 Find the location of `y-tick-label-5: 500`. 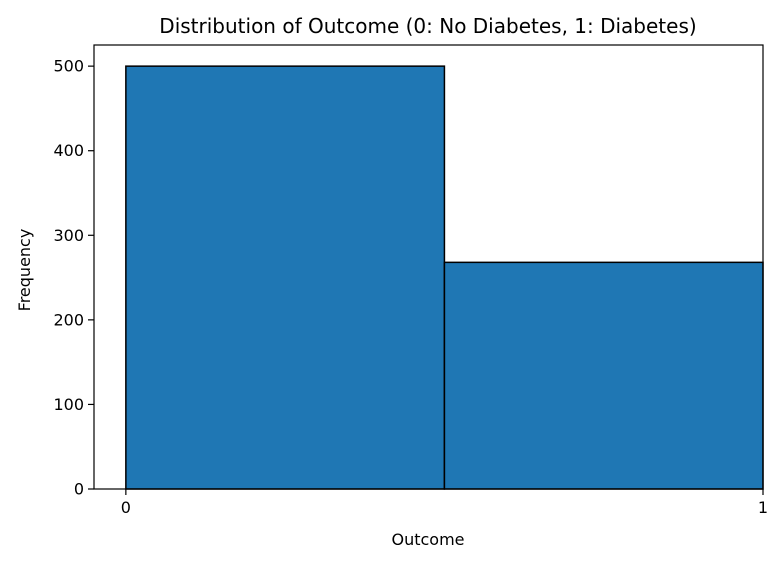

y-tick-label-5: 500 is located at coordinates (68, 66).